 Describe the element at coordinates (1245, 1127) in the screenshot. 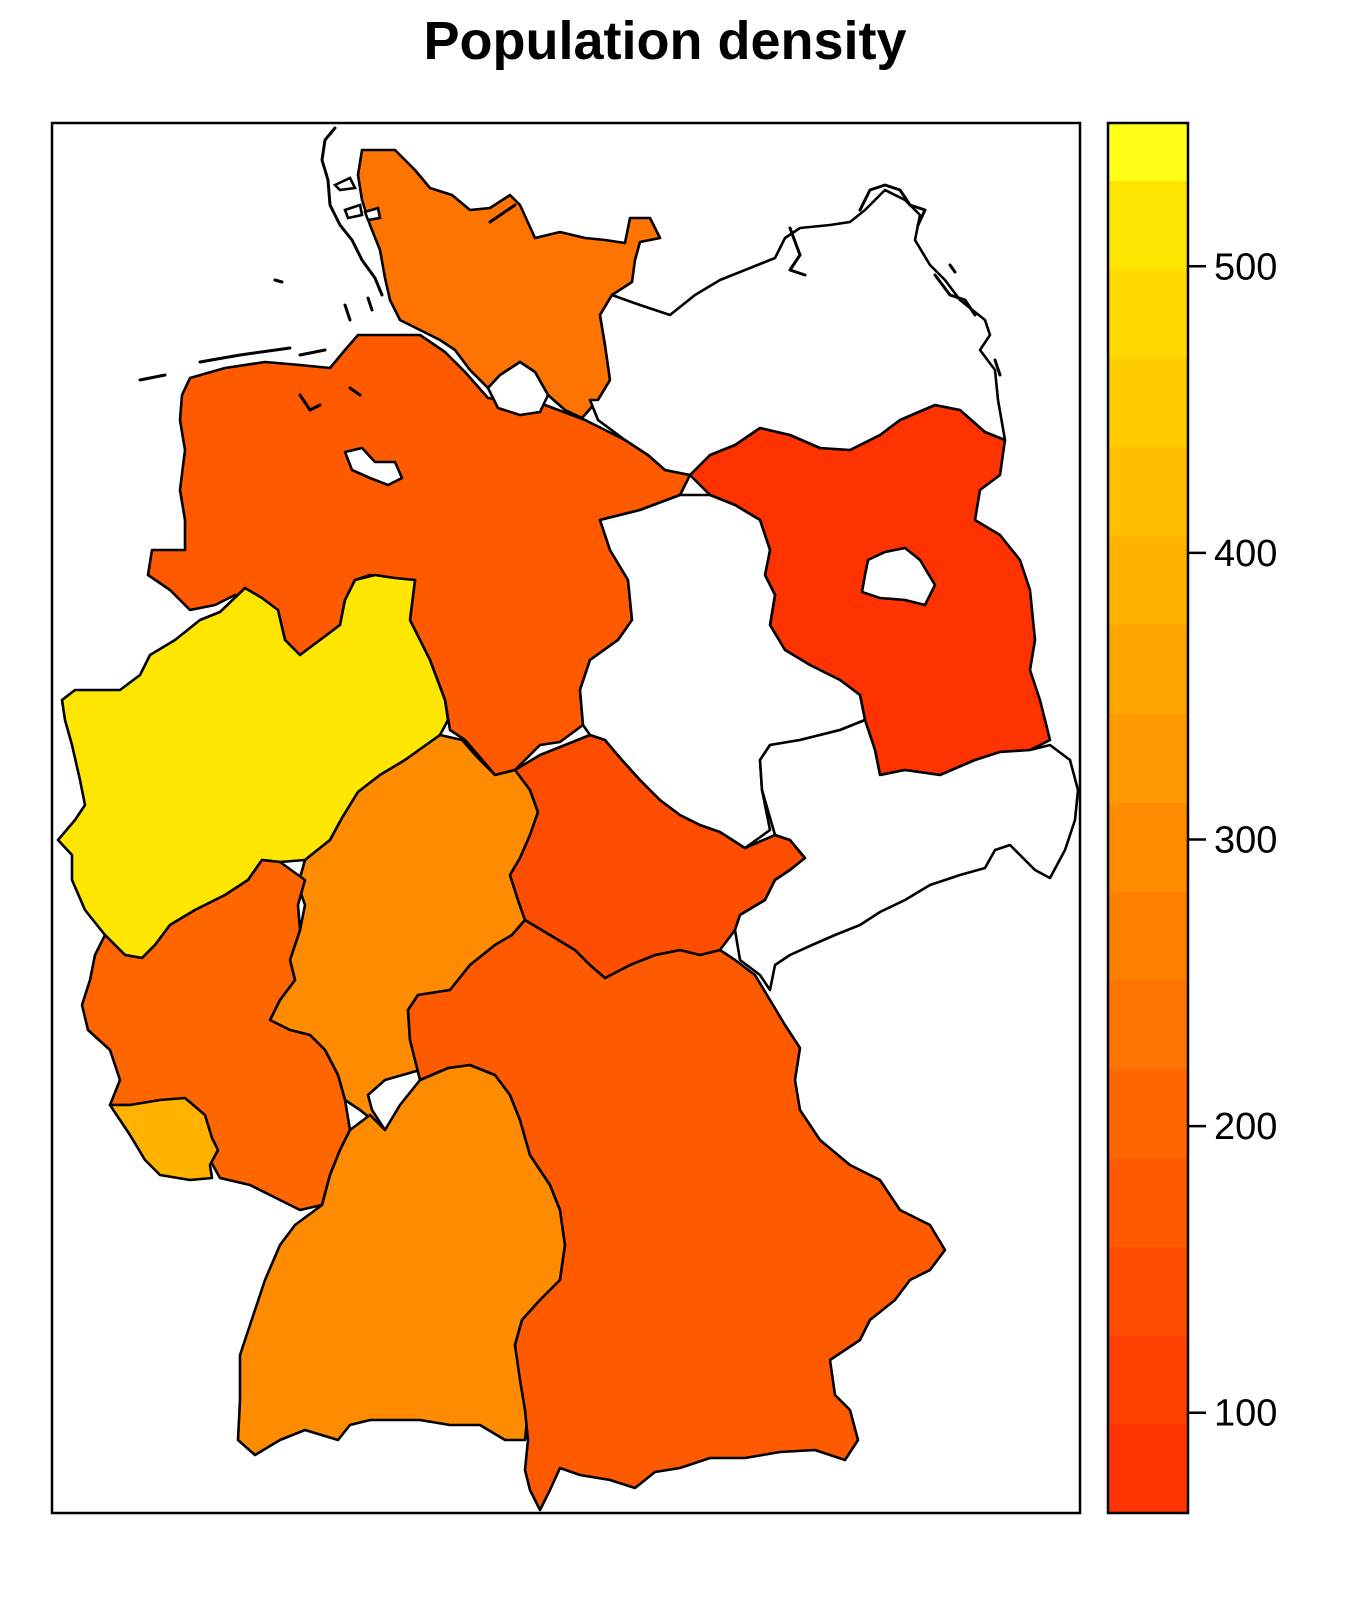

I see `legend-tick-label: 200` at that location.